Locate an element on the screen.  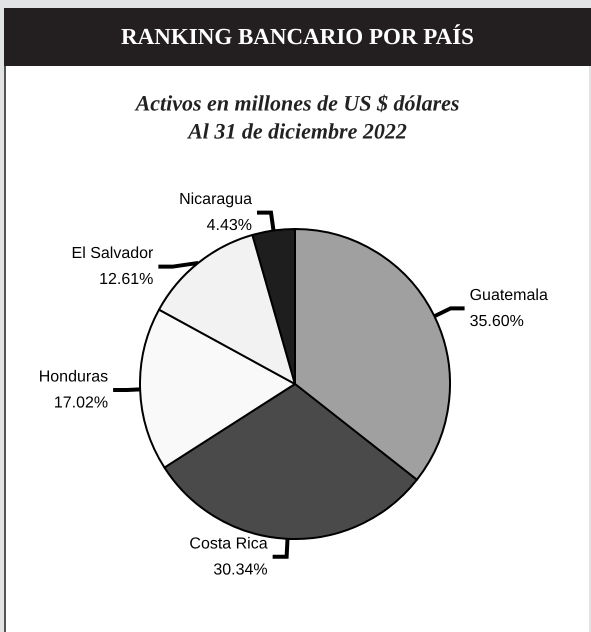
slice-label: El Salvador is located at coordinates (113, 253).